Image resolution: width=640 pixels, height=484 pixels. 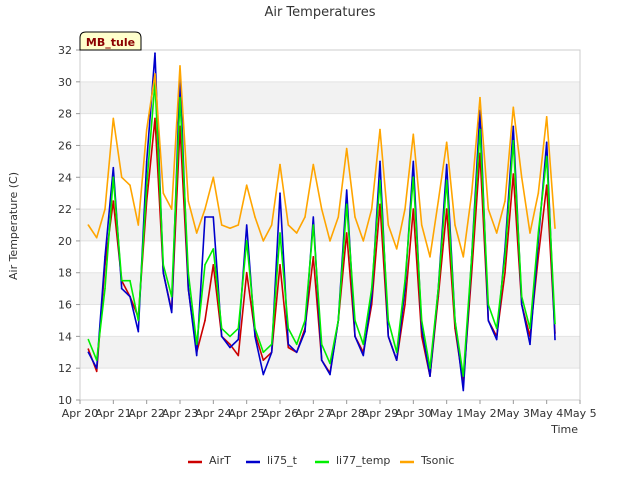 What do you see at coordinates (513, 413) in the screenshot?
I see `x-tick-label: May 3` at bounding box center [513, 413].